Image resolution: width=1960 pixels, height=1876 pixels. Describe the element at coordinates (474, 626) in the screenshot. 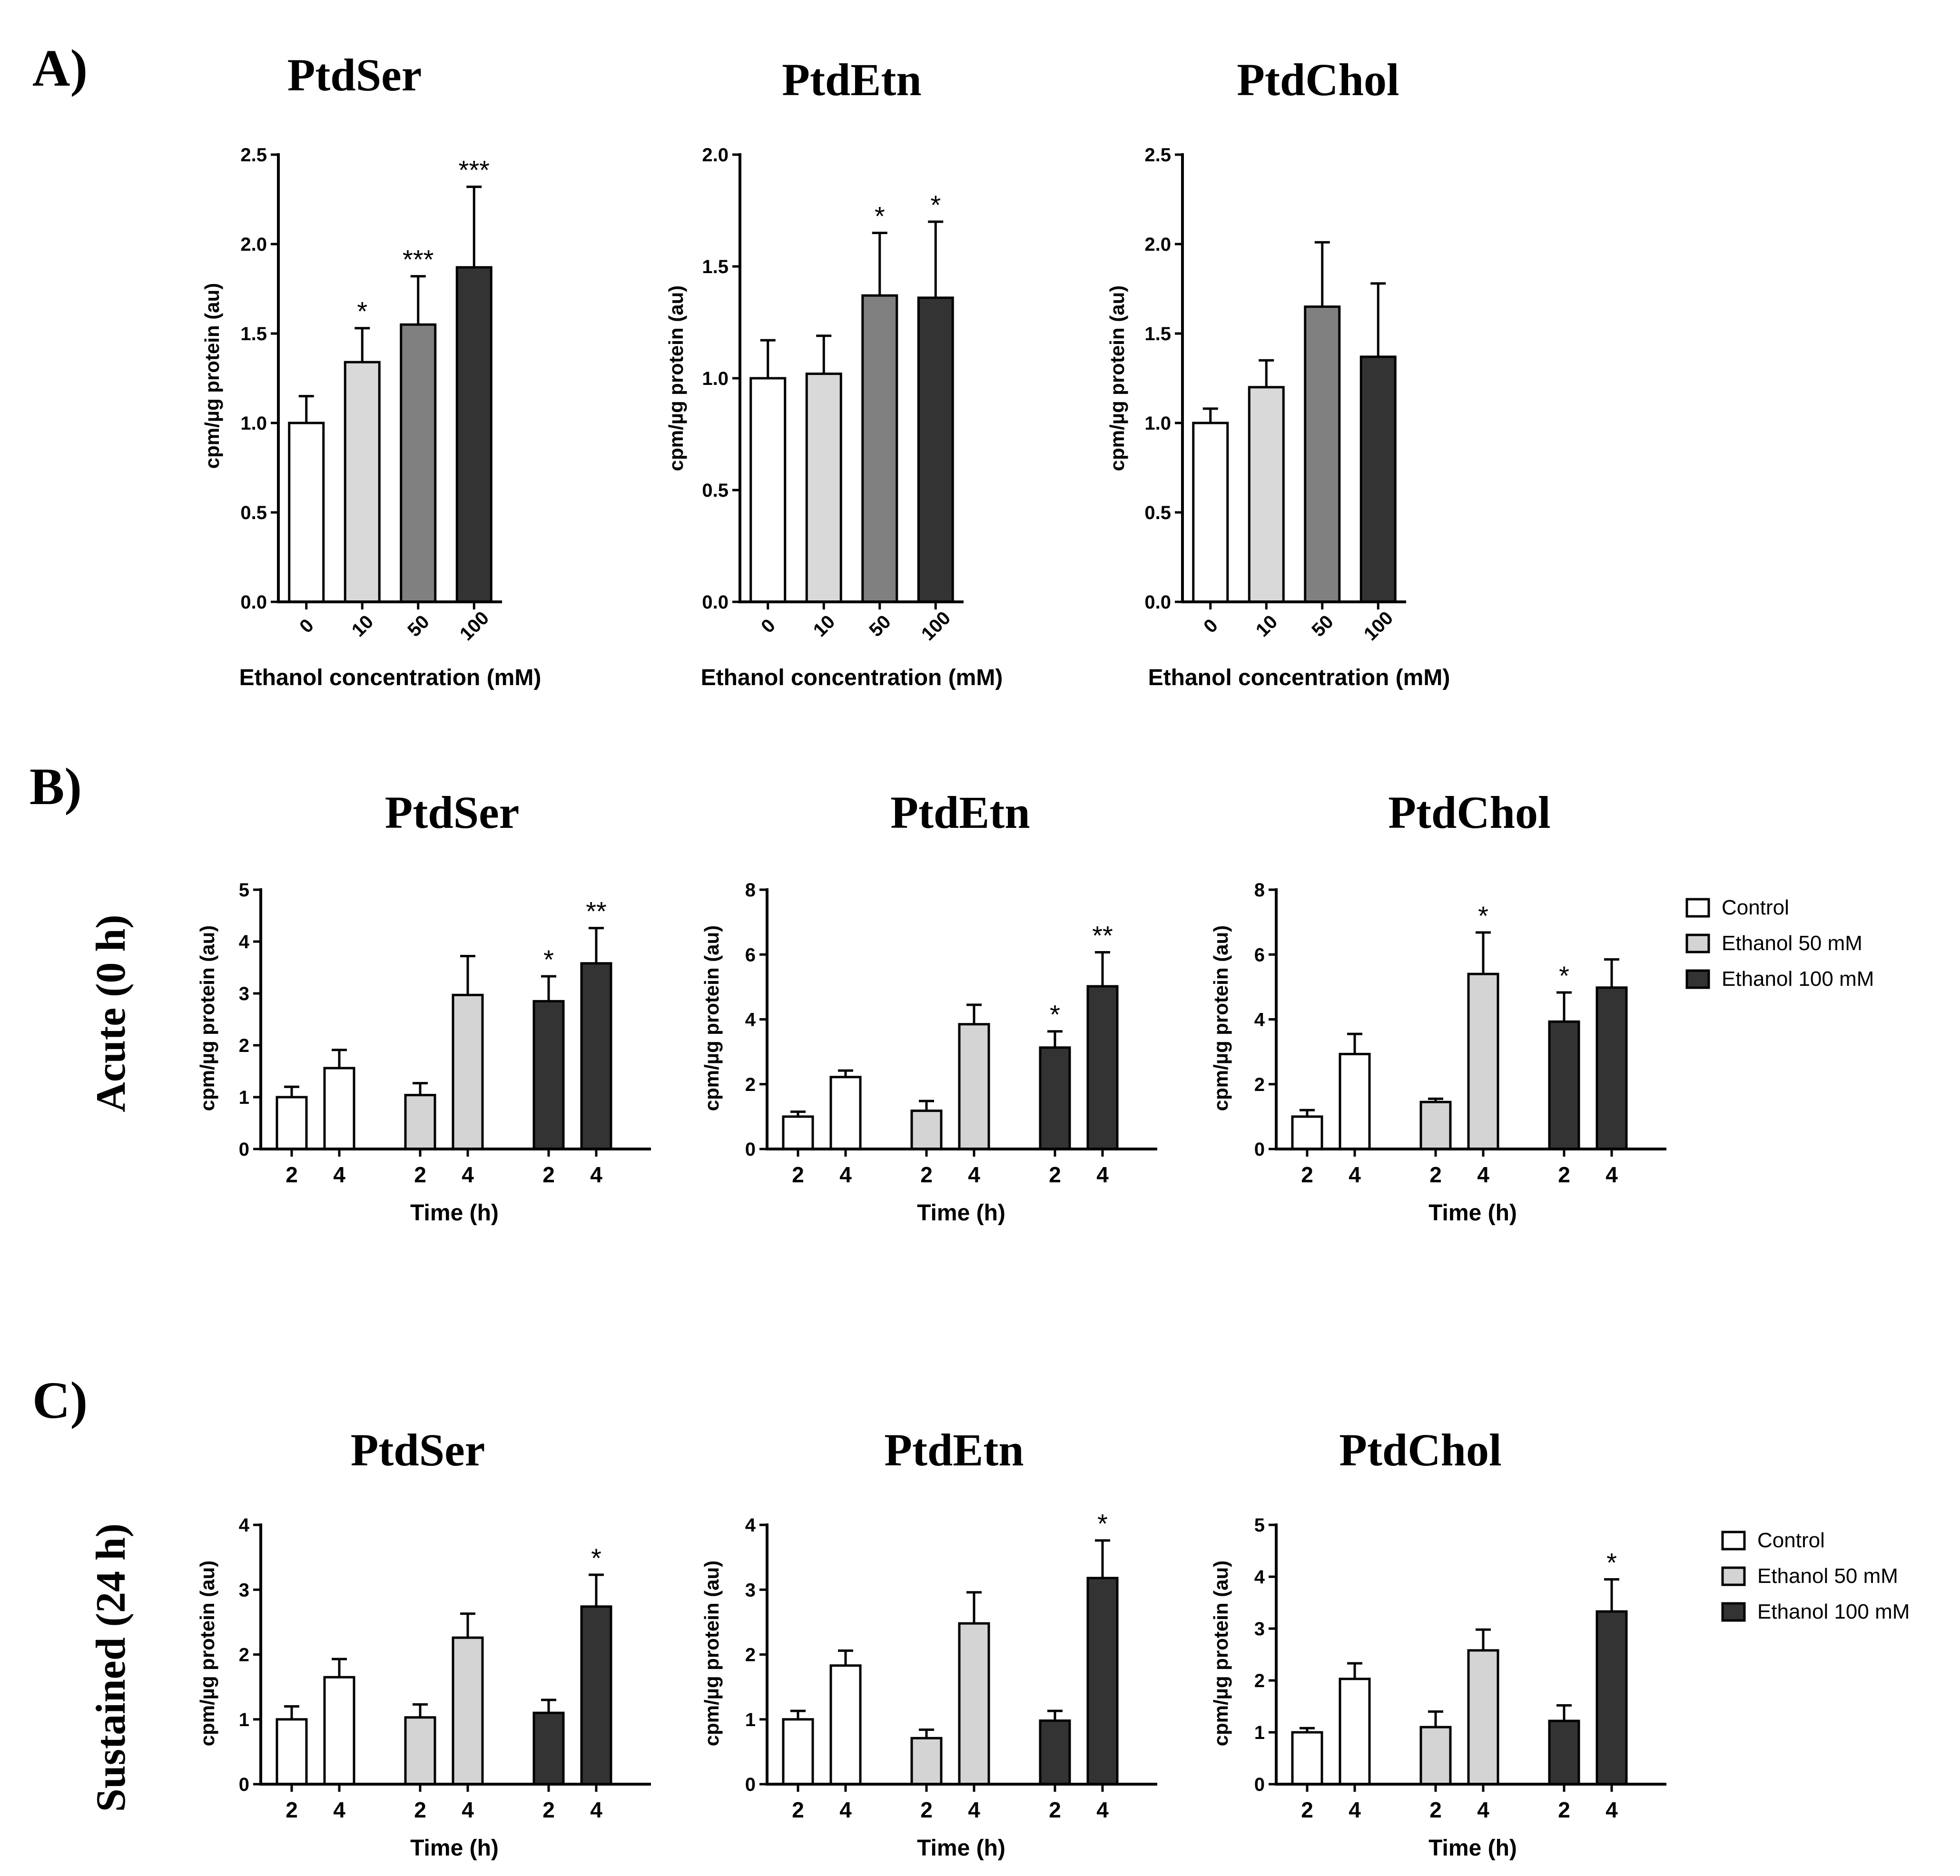

I see `x-tick-label: 100` at that location.